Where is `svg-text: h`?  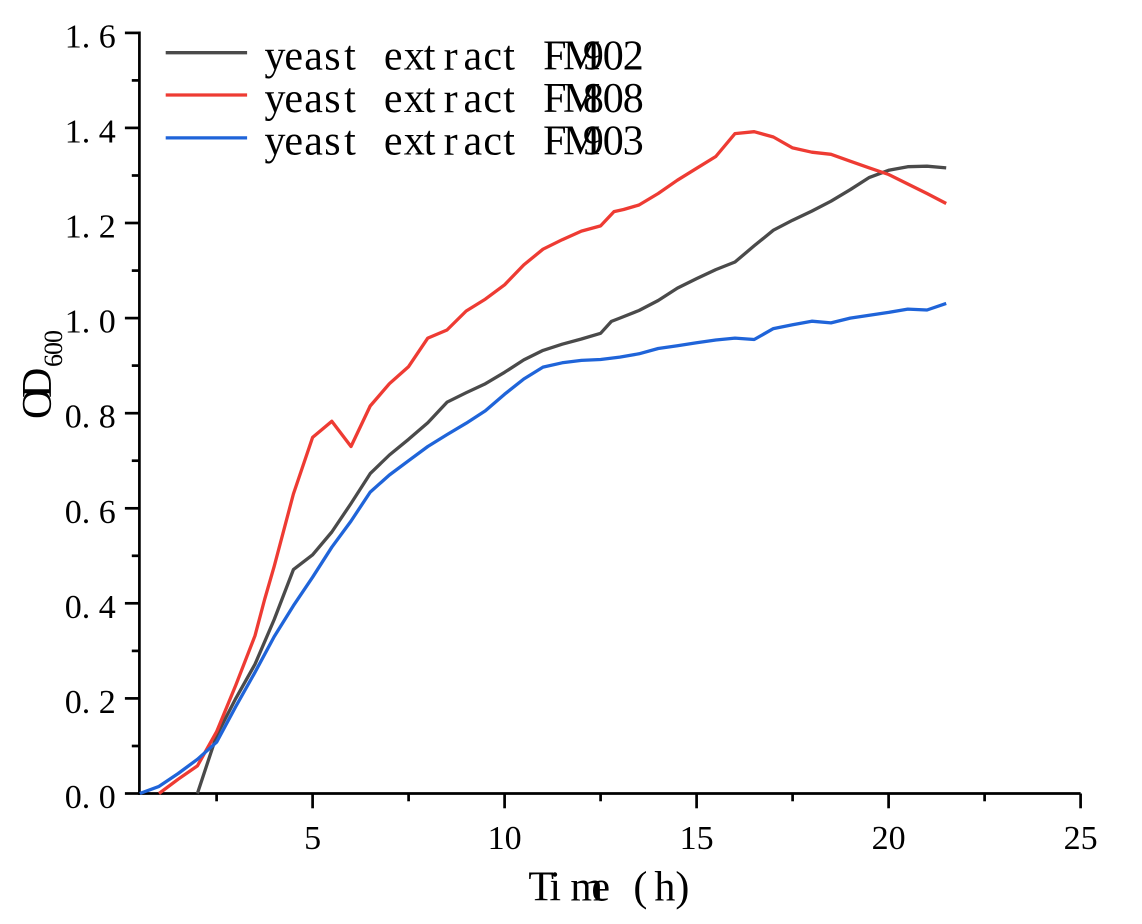 svg-text: h is located at coordinates (664, 887).